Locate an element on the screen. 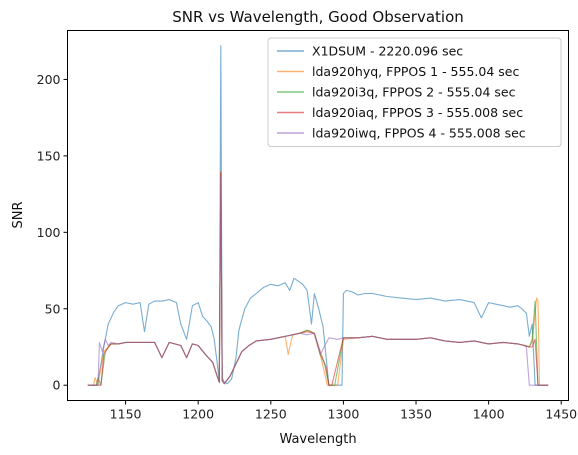 The height and width of the screenshot is (455, 578). y-axis-label: SNR is located at coordinates (18, 214).